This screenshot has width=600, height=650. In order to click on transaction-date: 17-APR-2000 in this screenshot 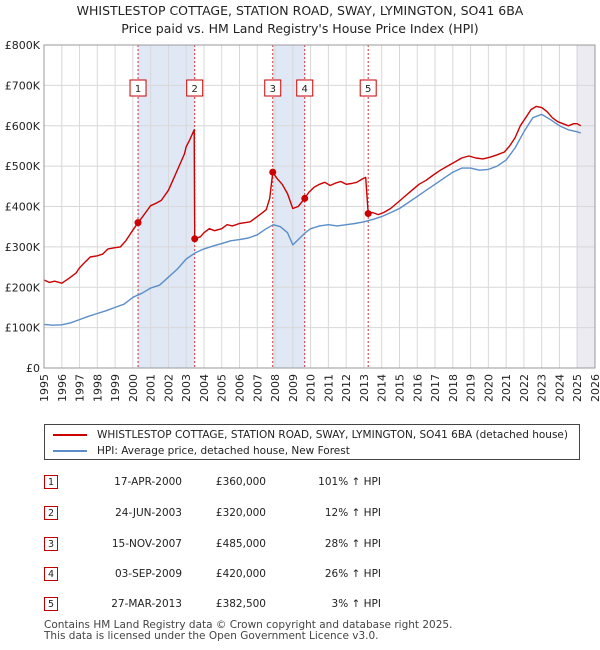, I will do `click(148, 482)`.